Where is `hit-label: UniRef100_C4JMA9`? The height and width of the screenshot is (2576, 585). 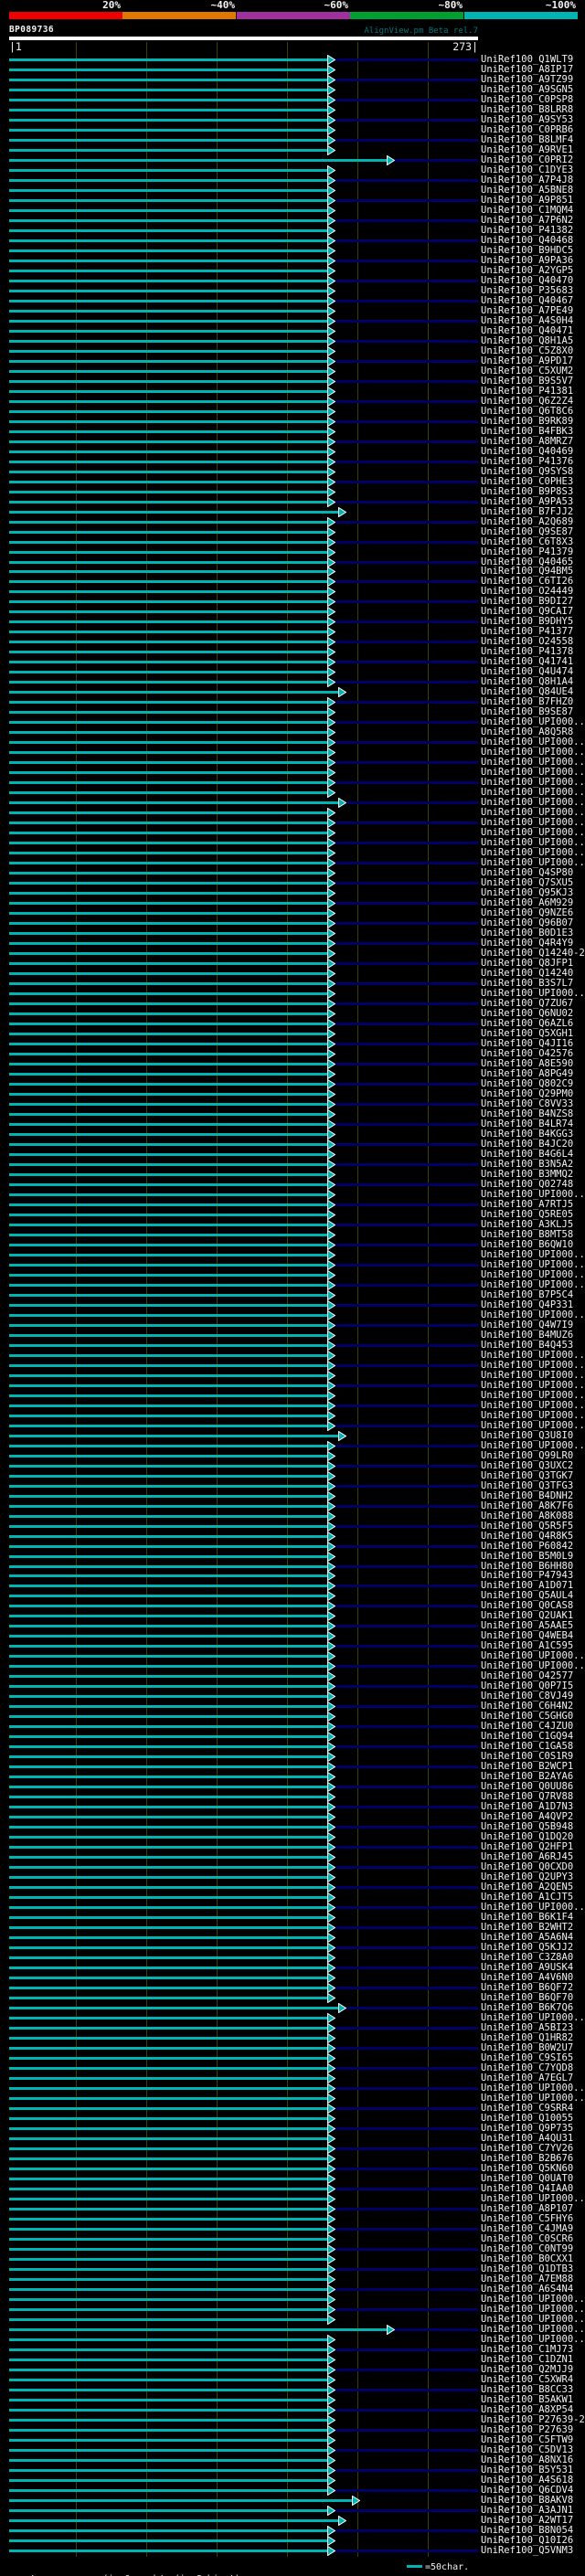
hit-label: UniRef100_C4JMA9 is located at coordinates (528, 2228).